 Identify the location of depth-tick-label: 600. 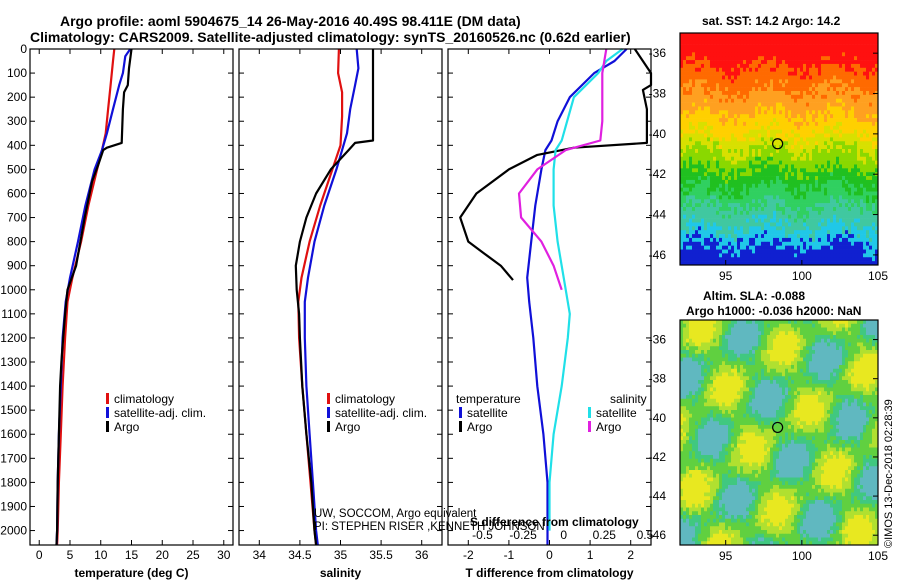
(17, 193).